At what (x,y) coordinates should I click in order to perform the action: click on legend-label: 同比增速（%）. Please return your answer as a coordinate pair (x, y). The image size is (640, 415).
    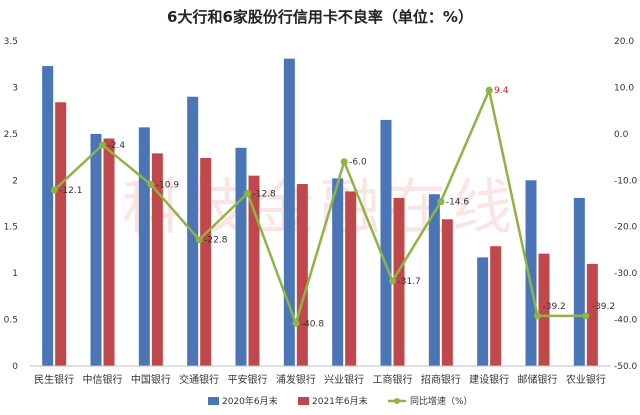
    Looking at the image, I should click on (441, 401).